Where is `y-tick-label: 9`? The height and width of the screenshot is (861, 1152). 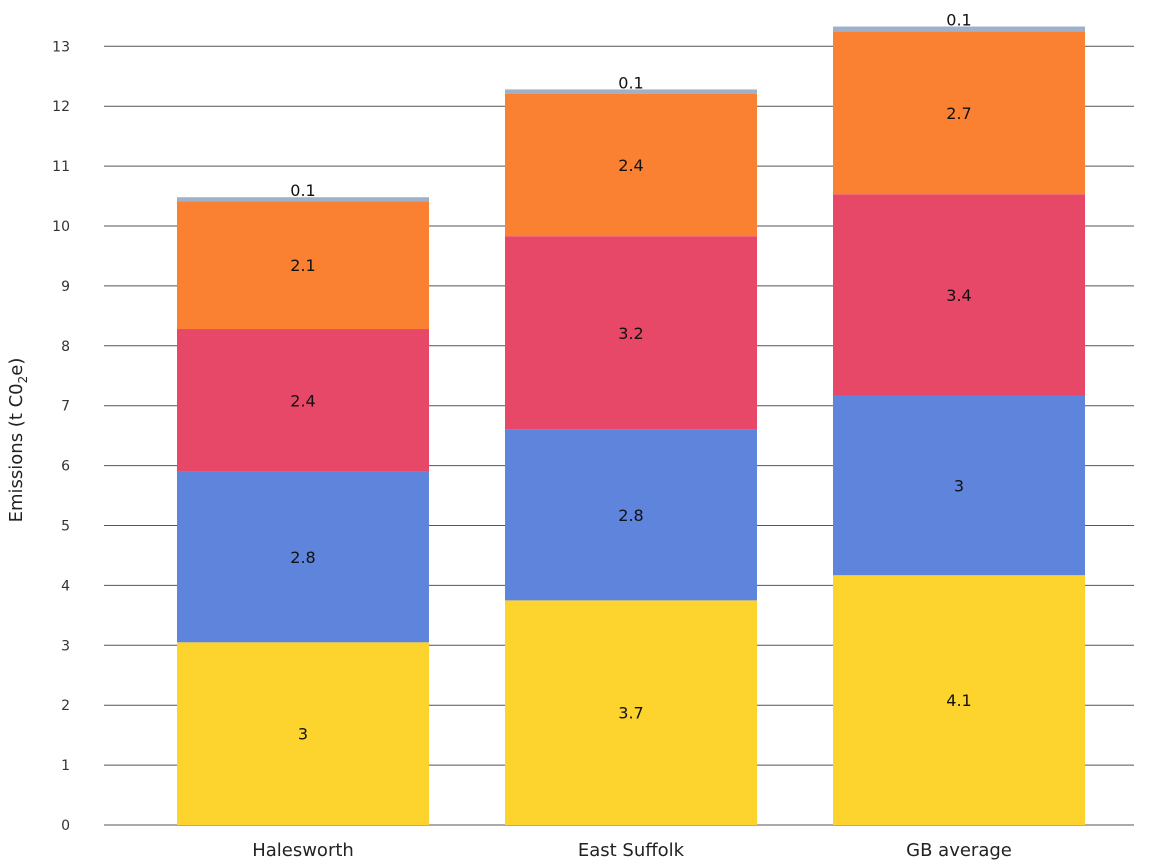 y-tick-label: 9 is located at coordinates (65, 287).